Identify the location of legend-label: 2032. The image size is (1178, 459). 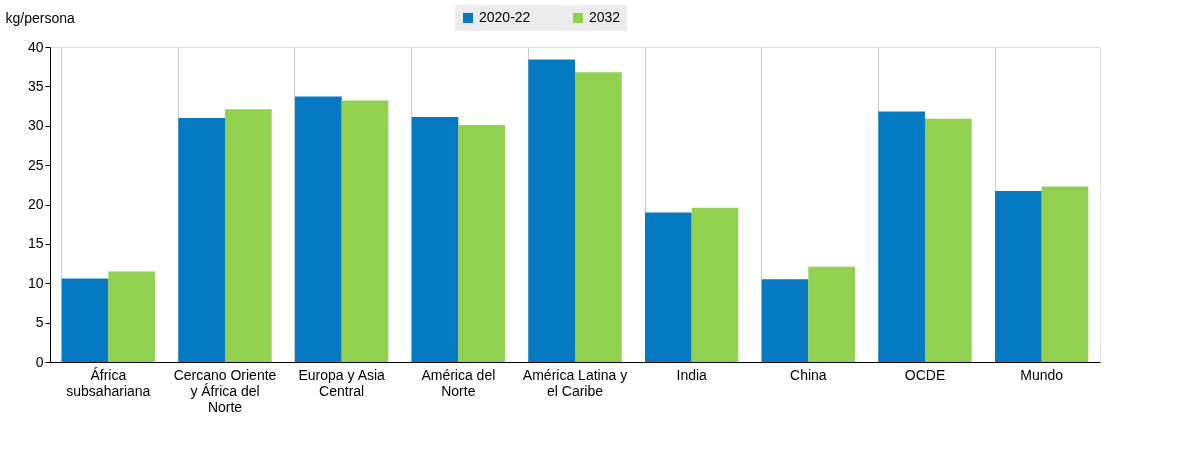
(605, 17).